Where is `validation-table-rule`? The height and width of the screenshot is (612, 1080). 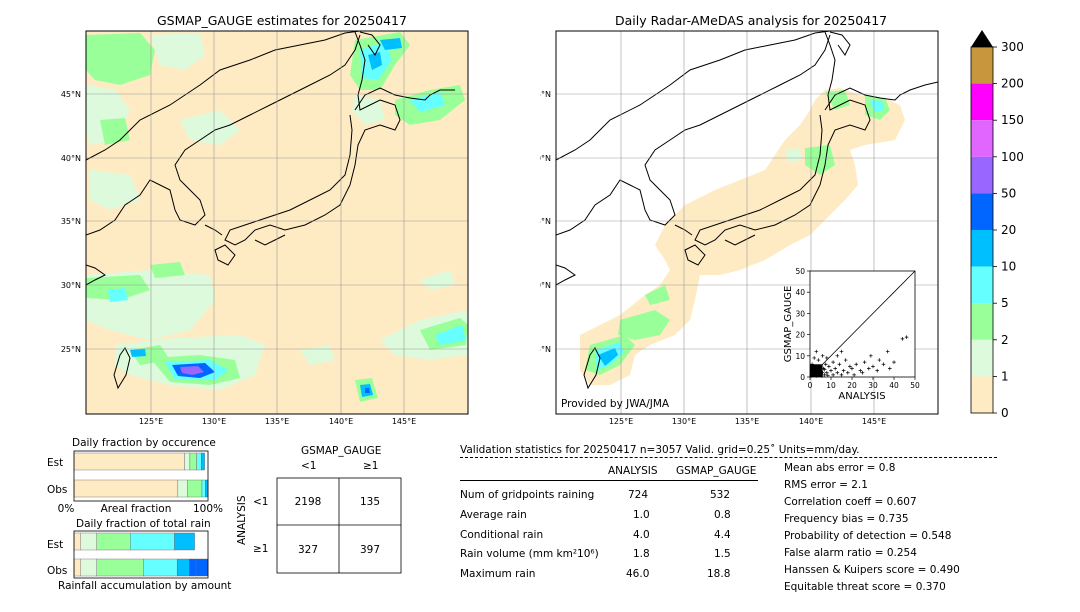
validation-table-rule is located at coordinates (609, 480).